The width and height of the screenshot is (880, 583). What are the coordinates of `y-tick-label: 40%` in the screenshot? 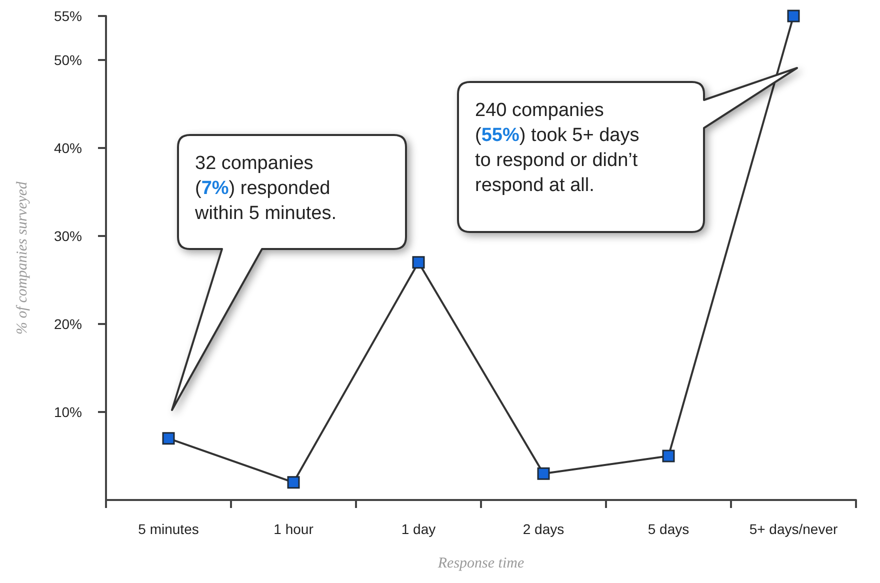 It's located at (68, 148).